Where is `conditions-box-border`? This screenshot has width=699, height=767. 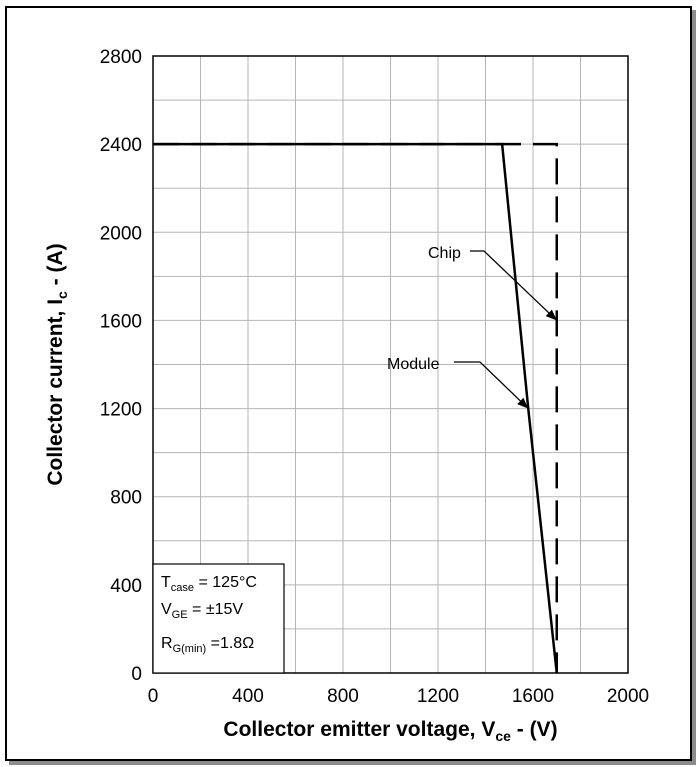
conditions-box-border is located at coordinates (218, 618).